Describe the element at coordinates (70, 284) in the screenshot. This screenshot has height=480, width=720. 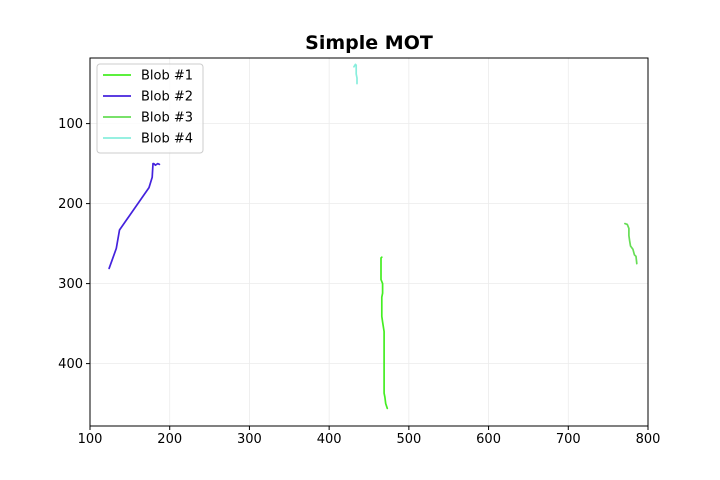
I see `y-tick-label: 300` at that location.